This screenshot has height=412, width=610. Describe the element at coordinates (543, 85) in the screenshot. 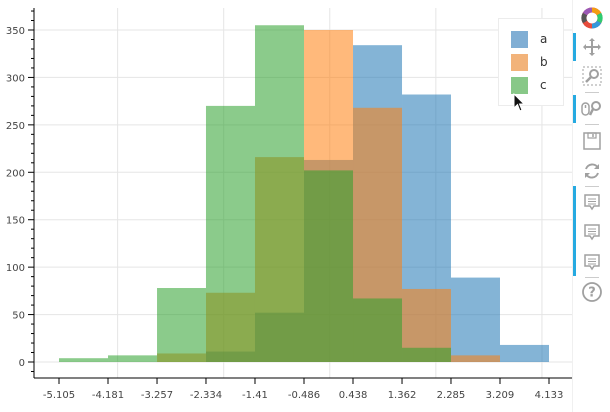

I see `legend-label-c: c` at that location.